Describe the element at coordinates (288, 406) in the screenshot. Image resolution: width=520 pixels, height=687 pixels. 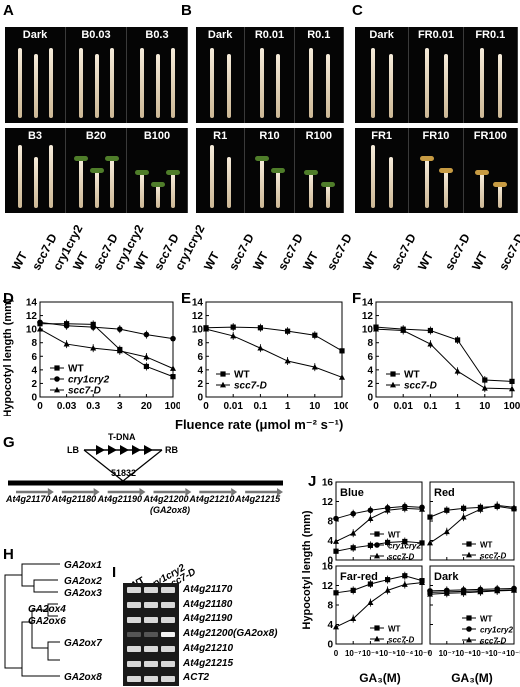
I see `x-tick-label: 1` at that location.